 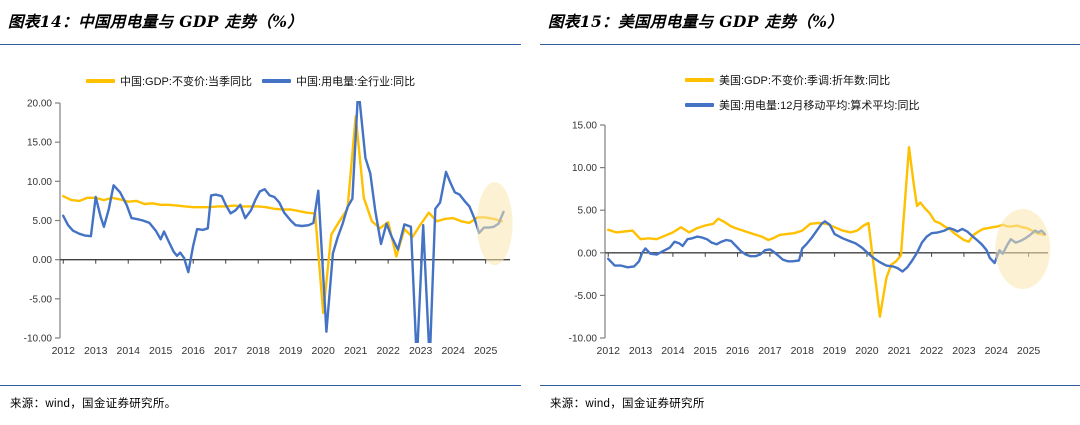 What do you see at coordinates (810, 44) in the screenshot?
I see `figure-15-title-divider` at bounding box center [810, 44].